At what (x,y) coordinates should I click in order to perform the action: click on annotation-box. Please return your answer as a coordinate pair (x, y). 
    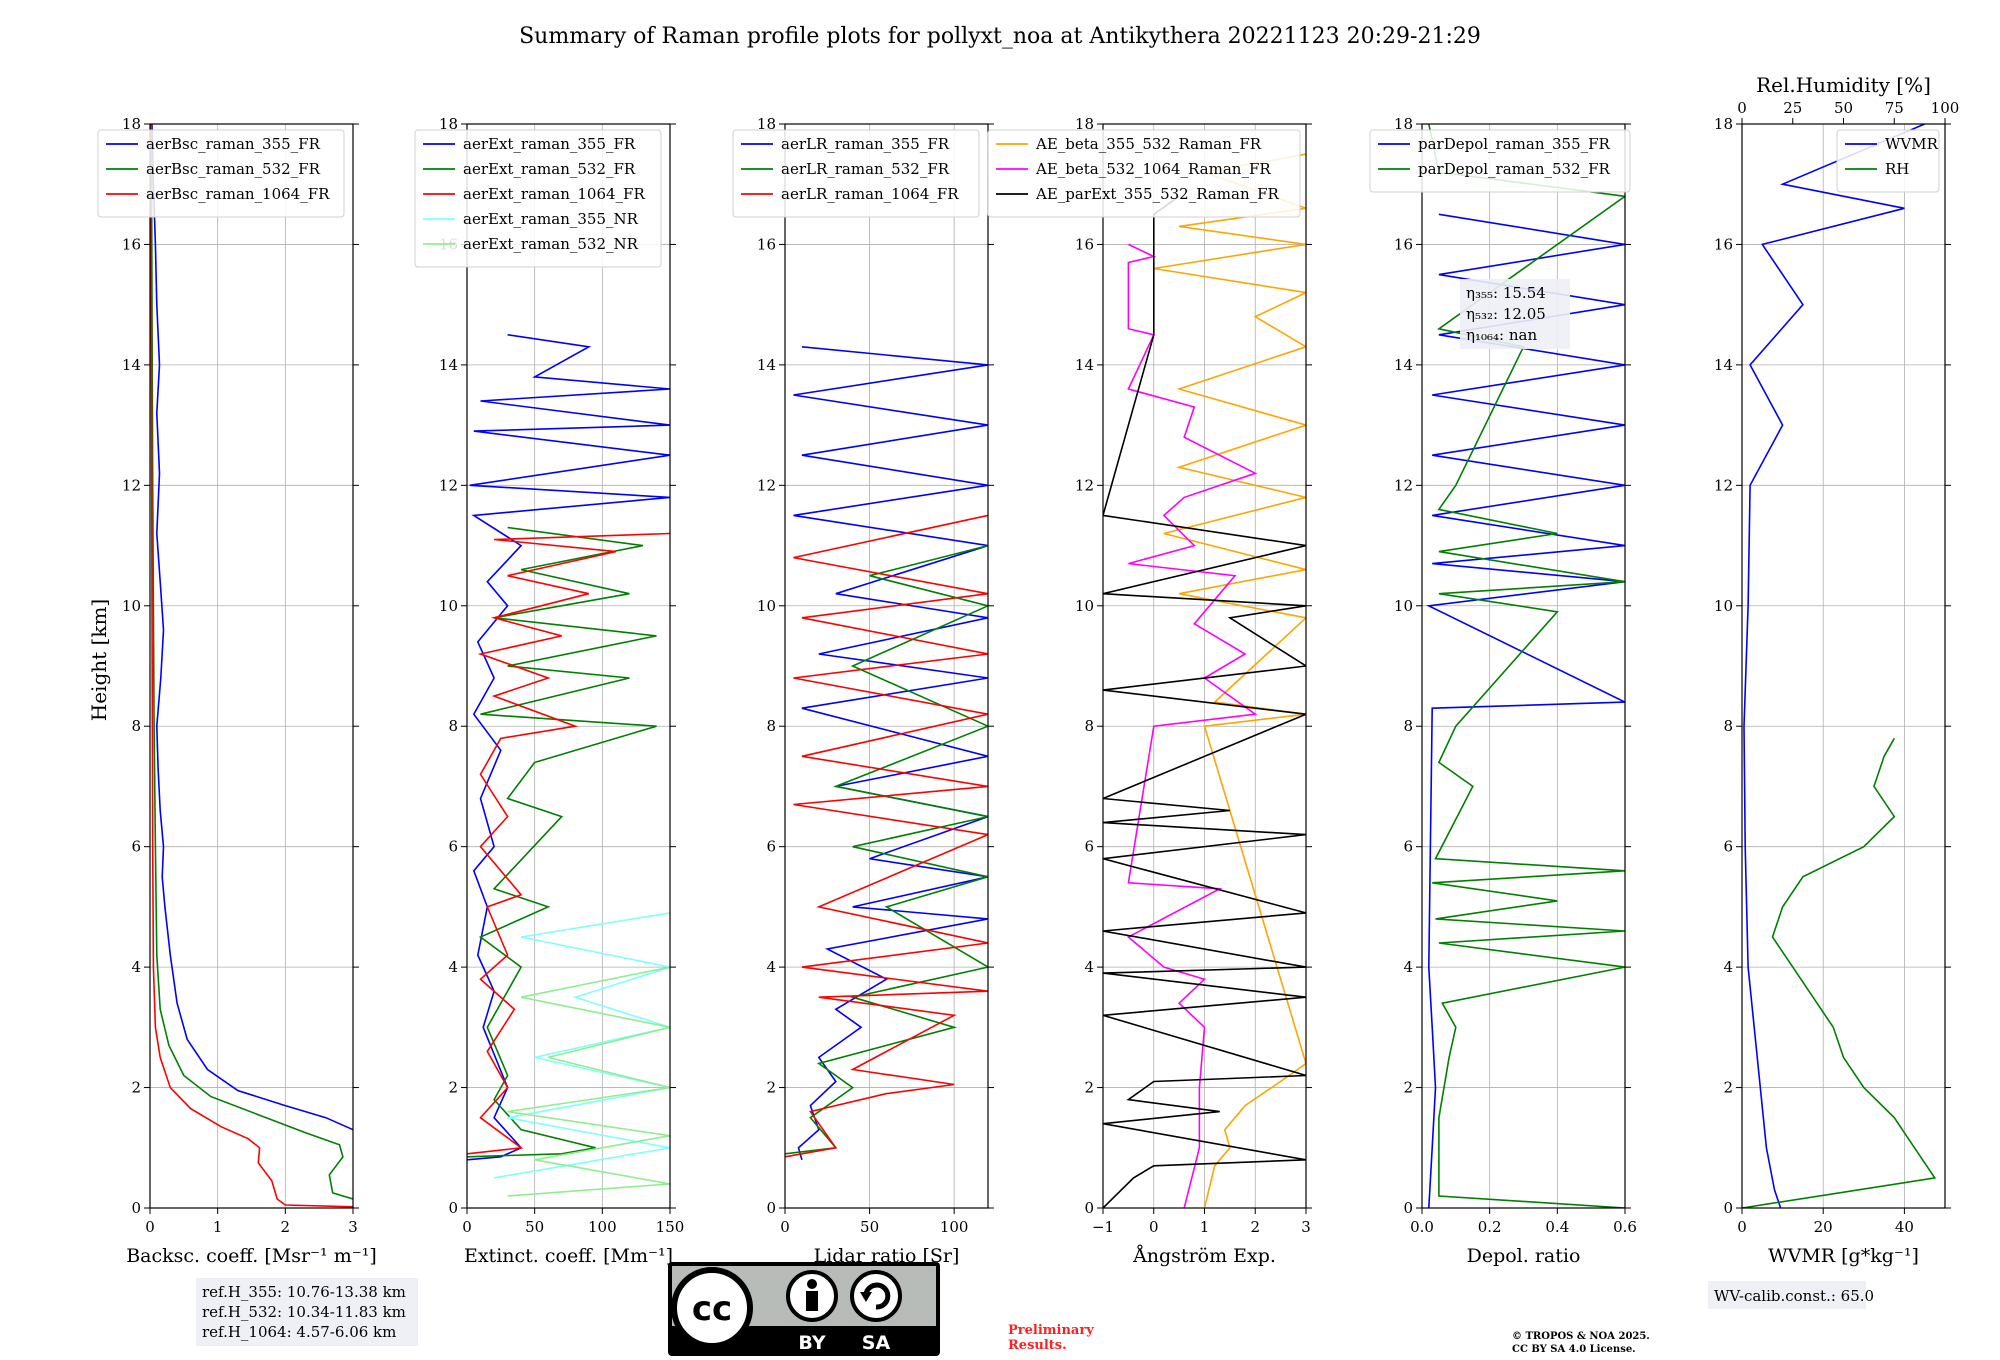
    Looking at the image, I should click on (1515, 314).